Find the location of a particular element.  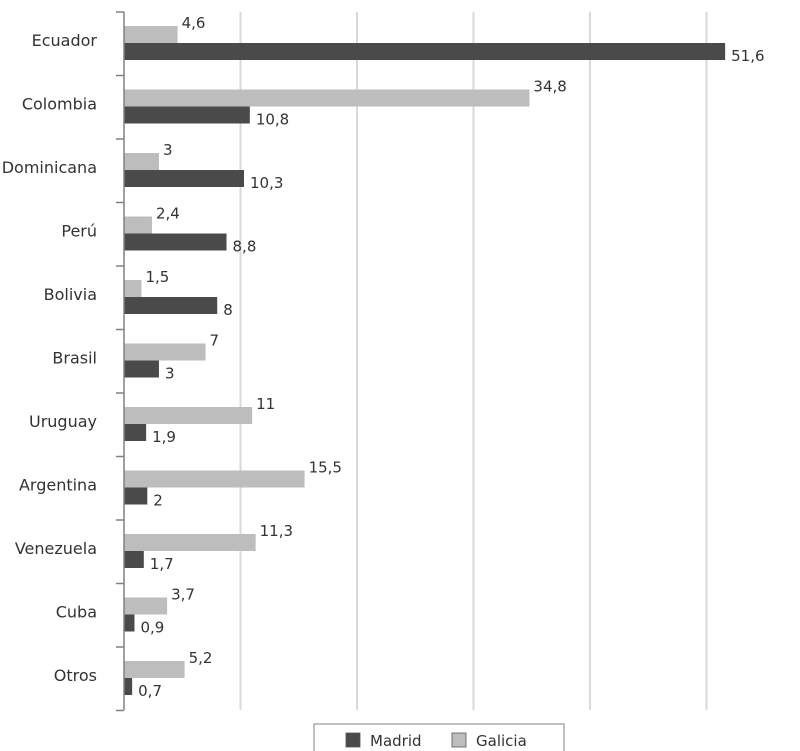

category-label: Colombia is located at coordinates (59, 103).